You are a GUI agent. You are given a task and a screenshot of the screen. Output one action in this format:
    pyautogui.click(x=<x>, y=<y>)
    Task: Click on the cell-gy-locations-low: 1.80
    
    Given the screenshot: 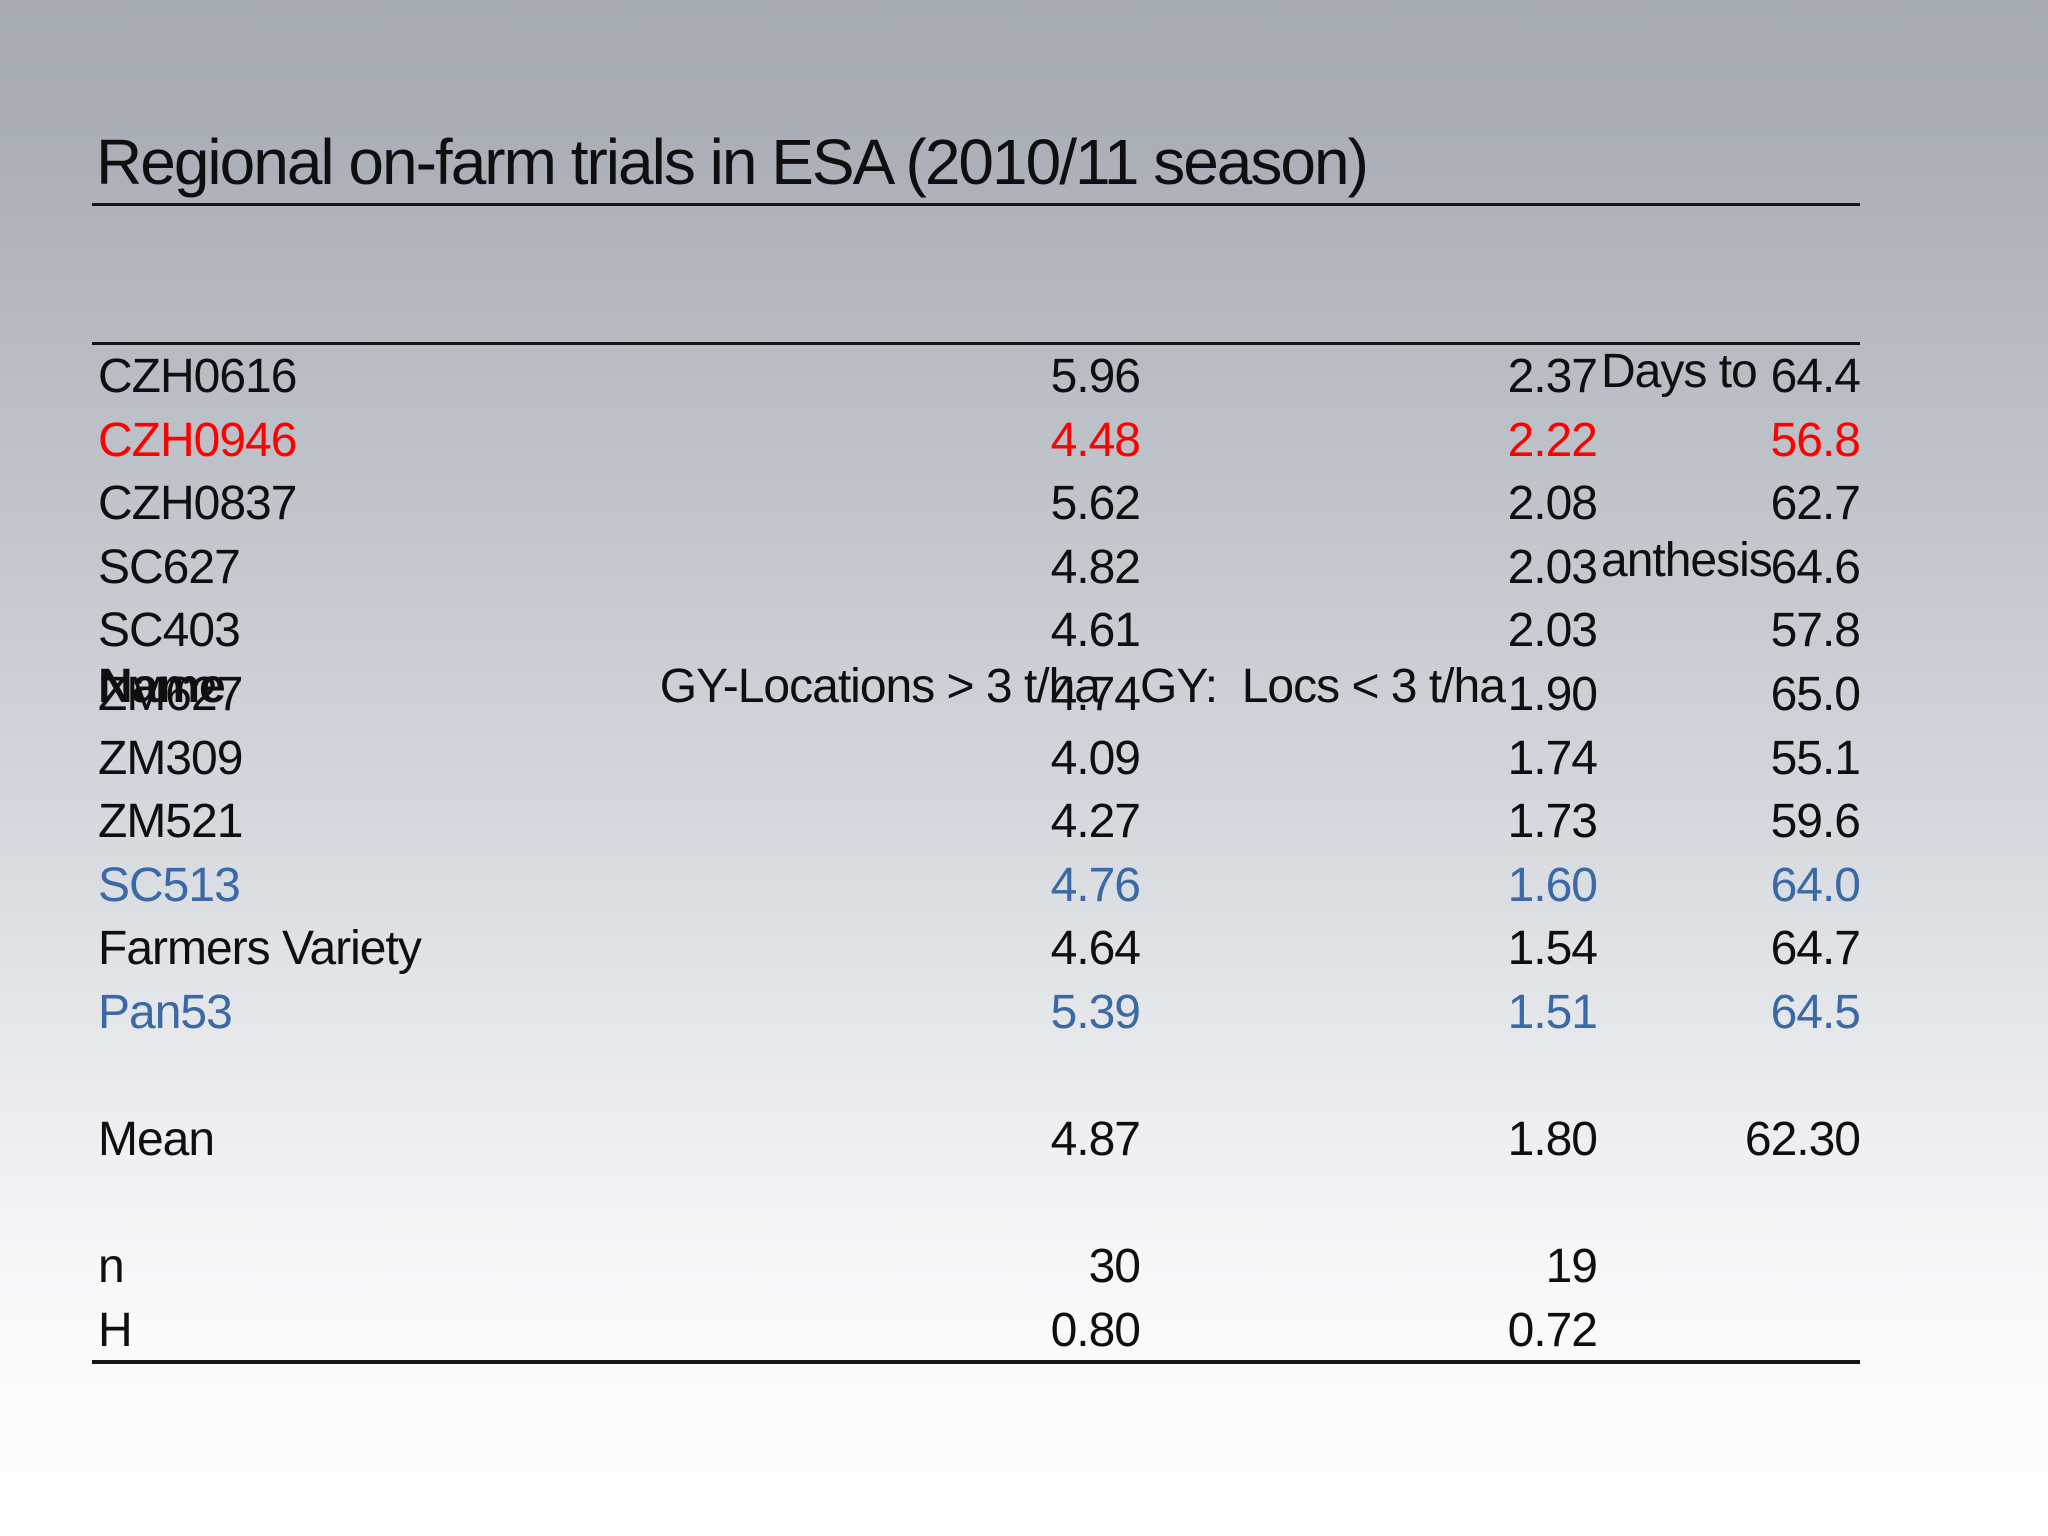 What is the action you would take?
    pyautogui.click(x=1552, y=1140)
    